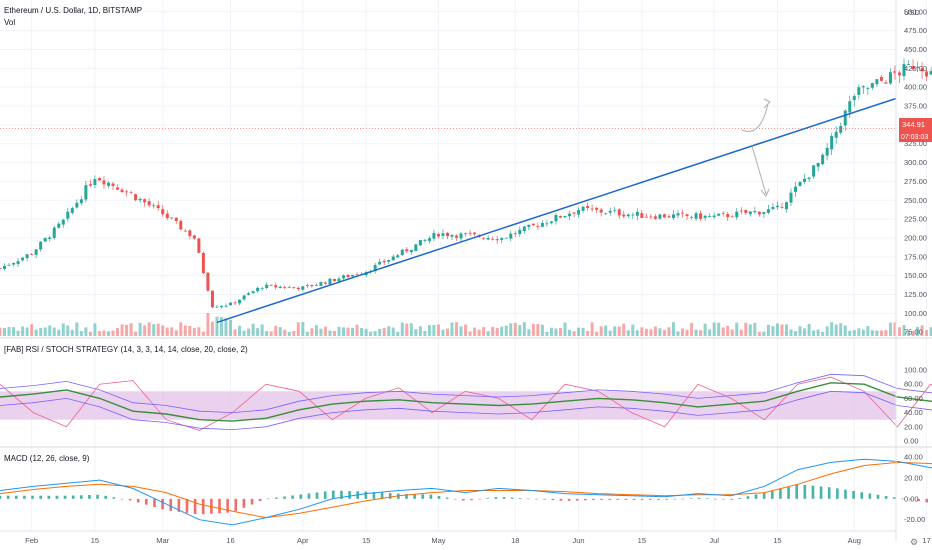 The width and height of the screenshot is (932, 550). Describe the element at coordinates (95, 540) in the screenshot. I see `time-tick-label: 15` at that location.